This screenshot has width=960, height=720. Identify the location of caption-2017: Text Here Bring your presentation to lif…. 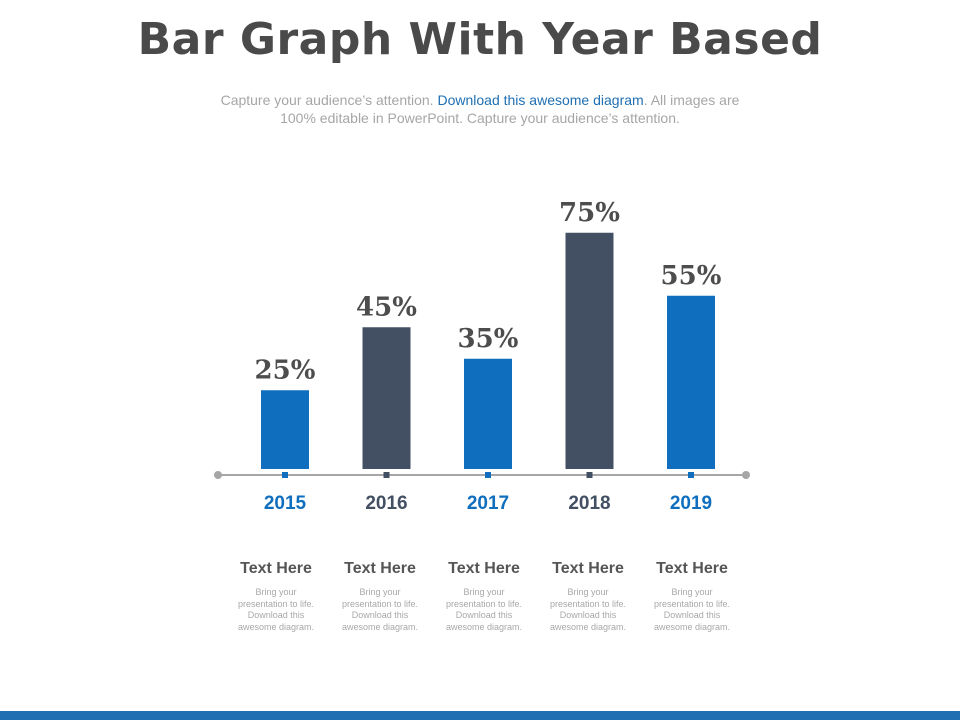
(484, 596).